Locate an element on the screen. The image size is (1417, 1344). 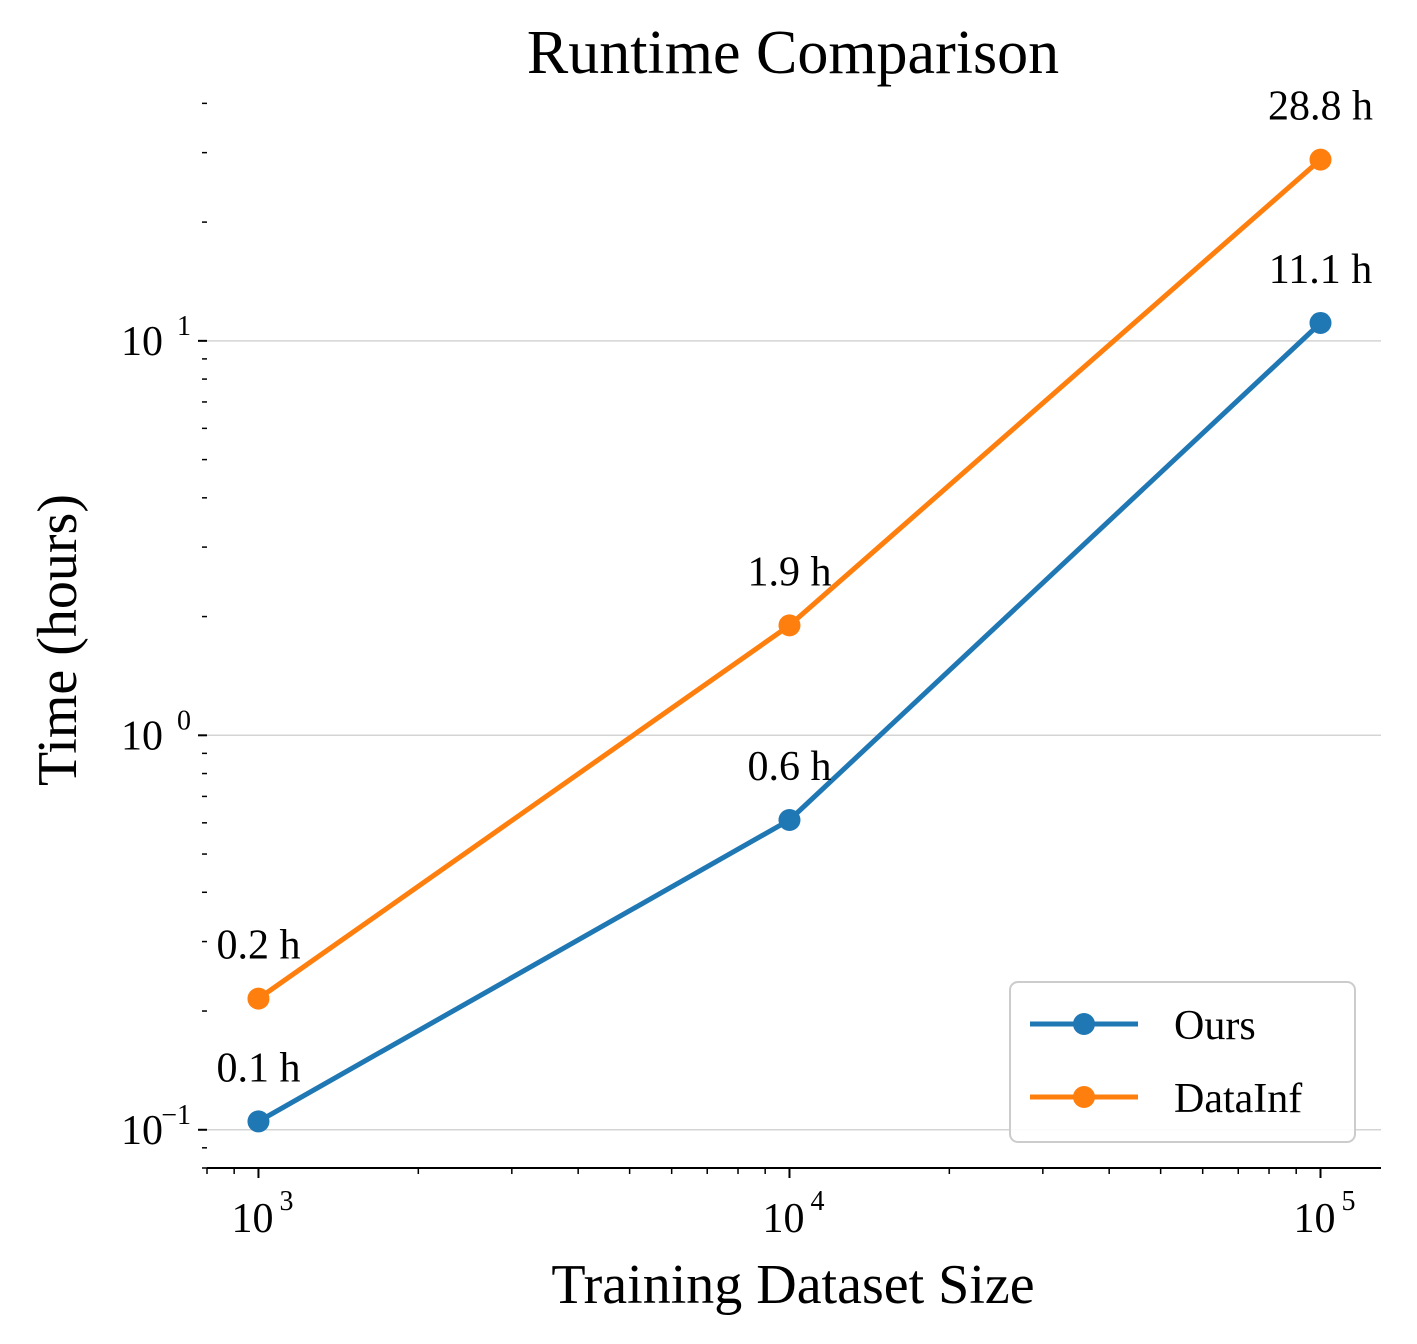
x-tick-label: 10 5 is located at coordinates (1324, 1214).